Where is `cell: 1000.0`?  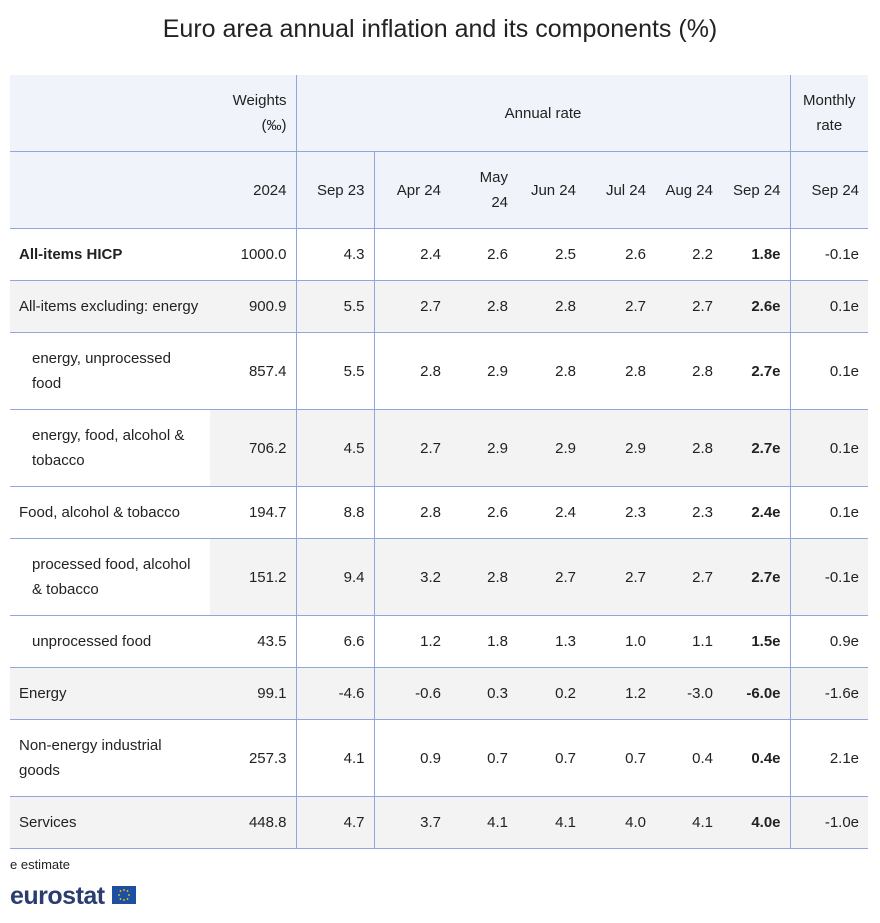 cell: 1000.0 is located at coordinates (253, 254).